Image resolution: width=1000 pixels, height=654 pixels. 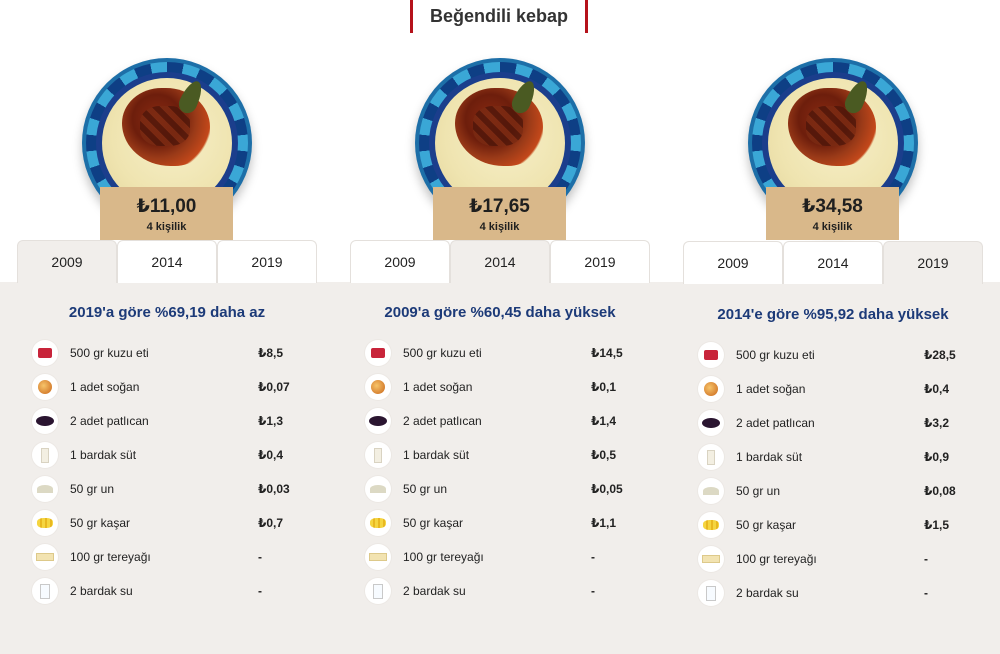 What do you see at coordinates (274, 489) in the screenshot?
I see `ingredient-price: ₺0,03` at bounding box center [274, 489].